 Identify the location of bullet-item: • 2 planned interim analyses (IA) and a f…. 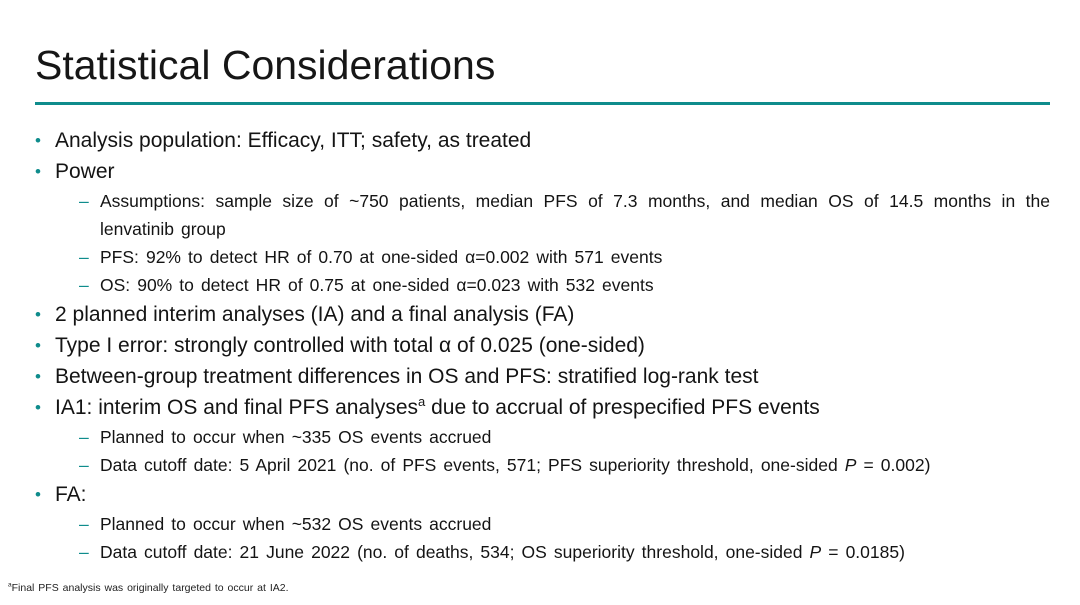
(542, 314).